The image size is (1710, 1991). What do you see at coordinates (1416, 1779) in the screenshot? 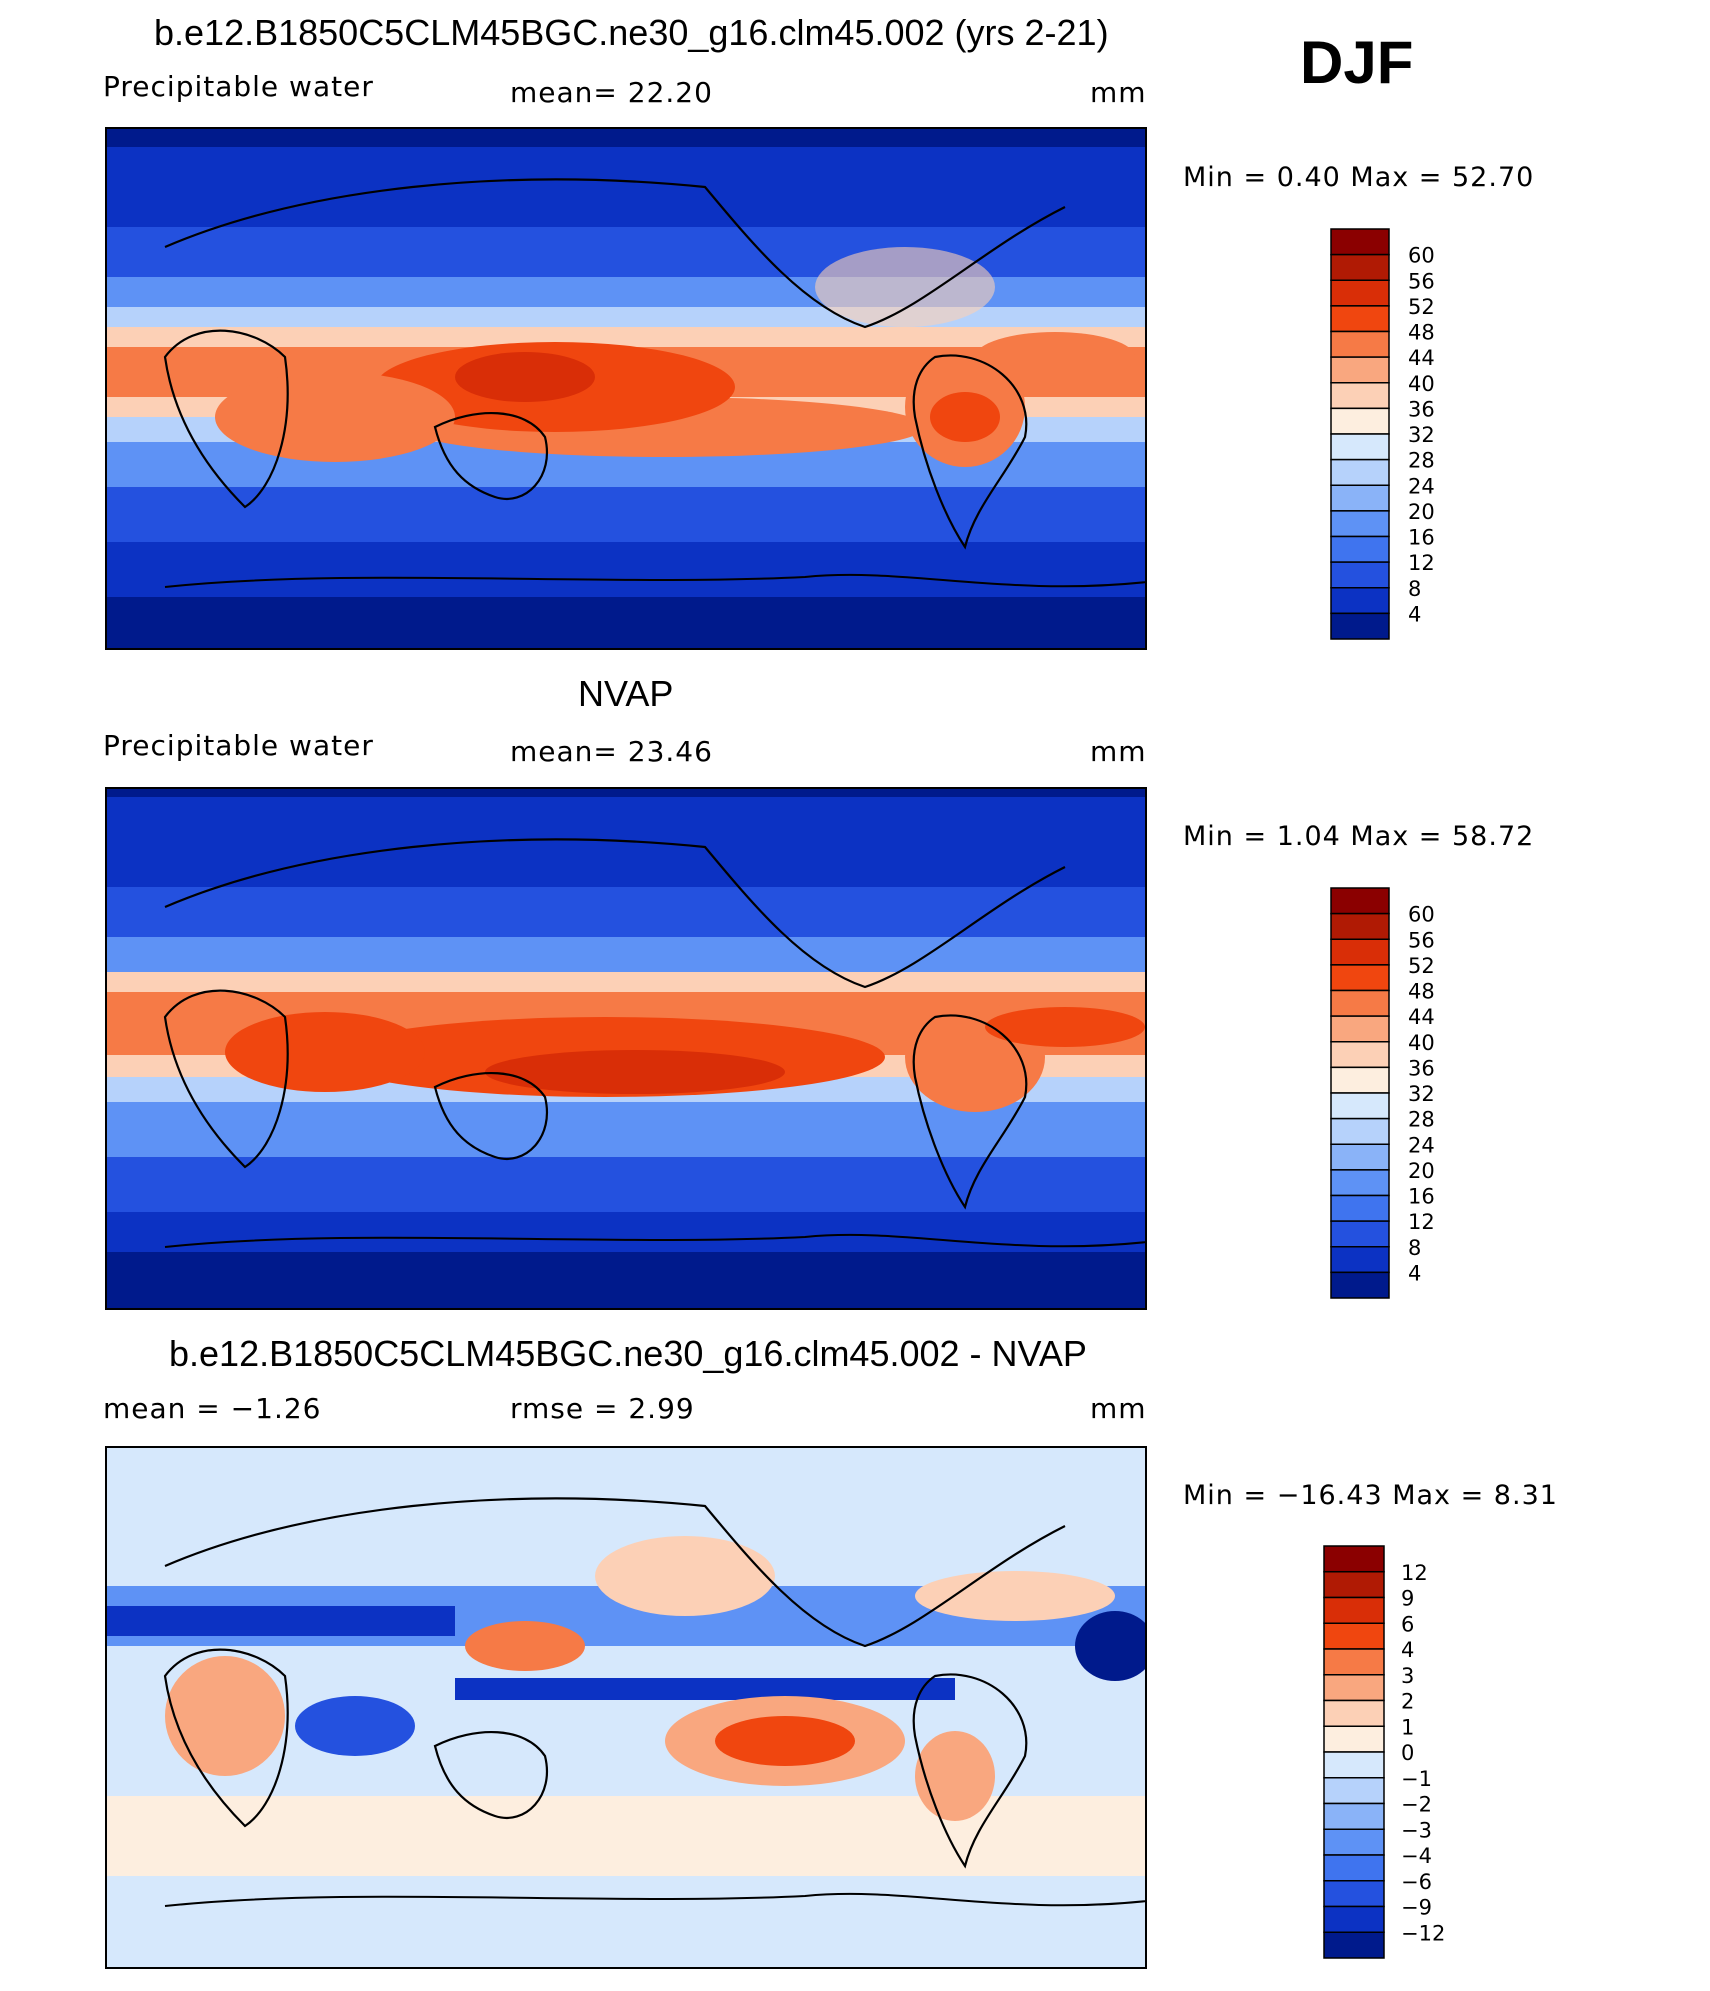
I see `colorbar-tick-label: −1` at bounding box center [1416, 1779].